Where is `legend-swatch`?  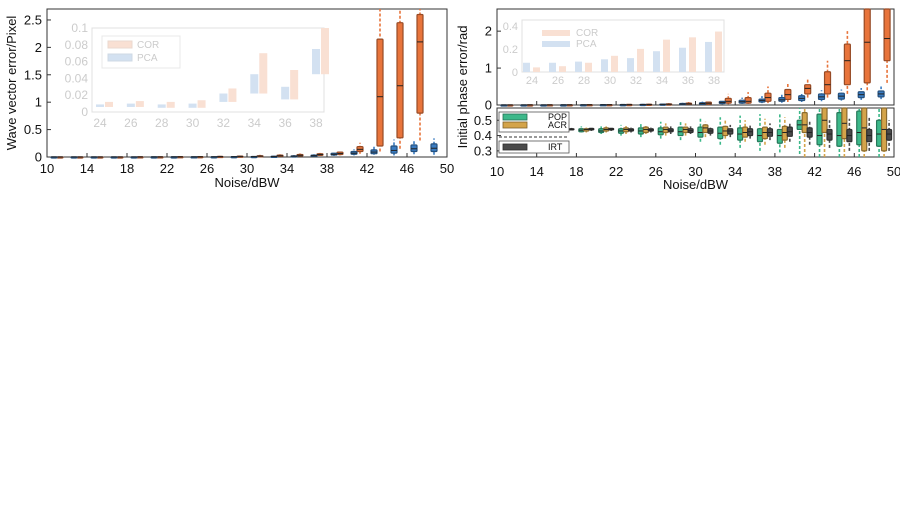 legend-swatch is located at coordinates (515, 147).